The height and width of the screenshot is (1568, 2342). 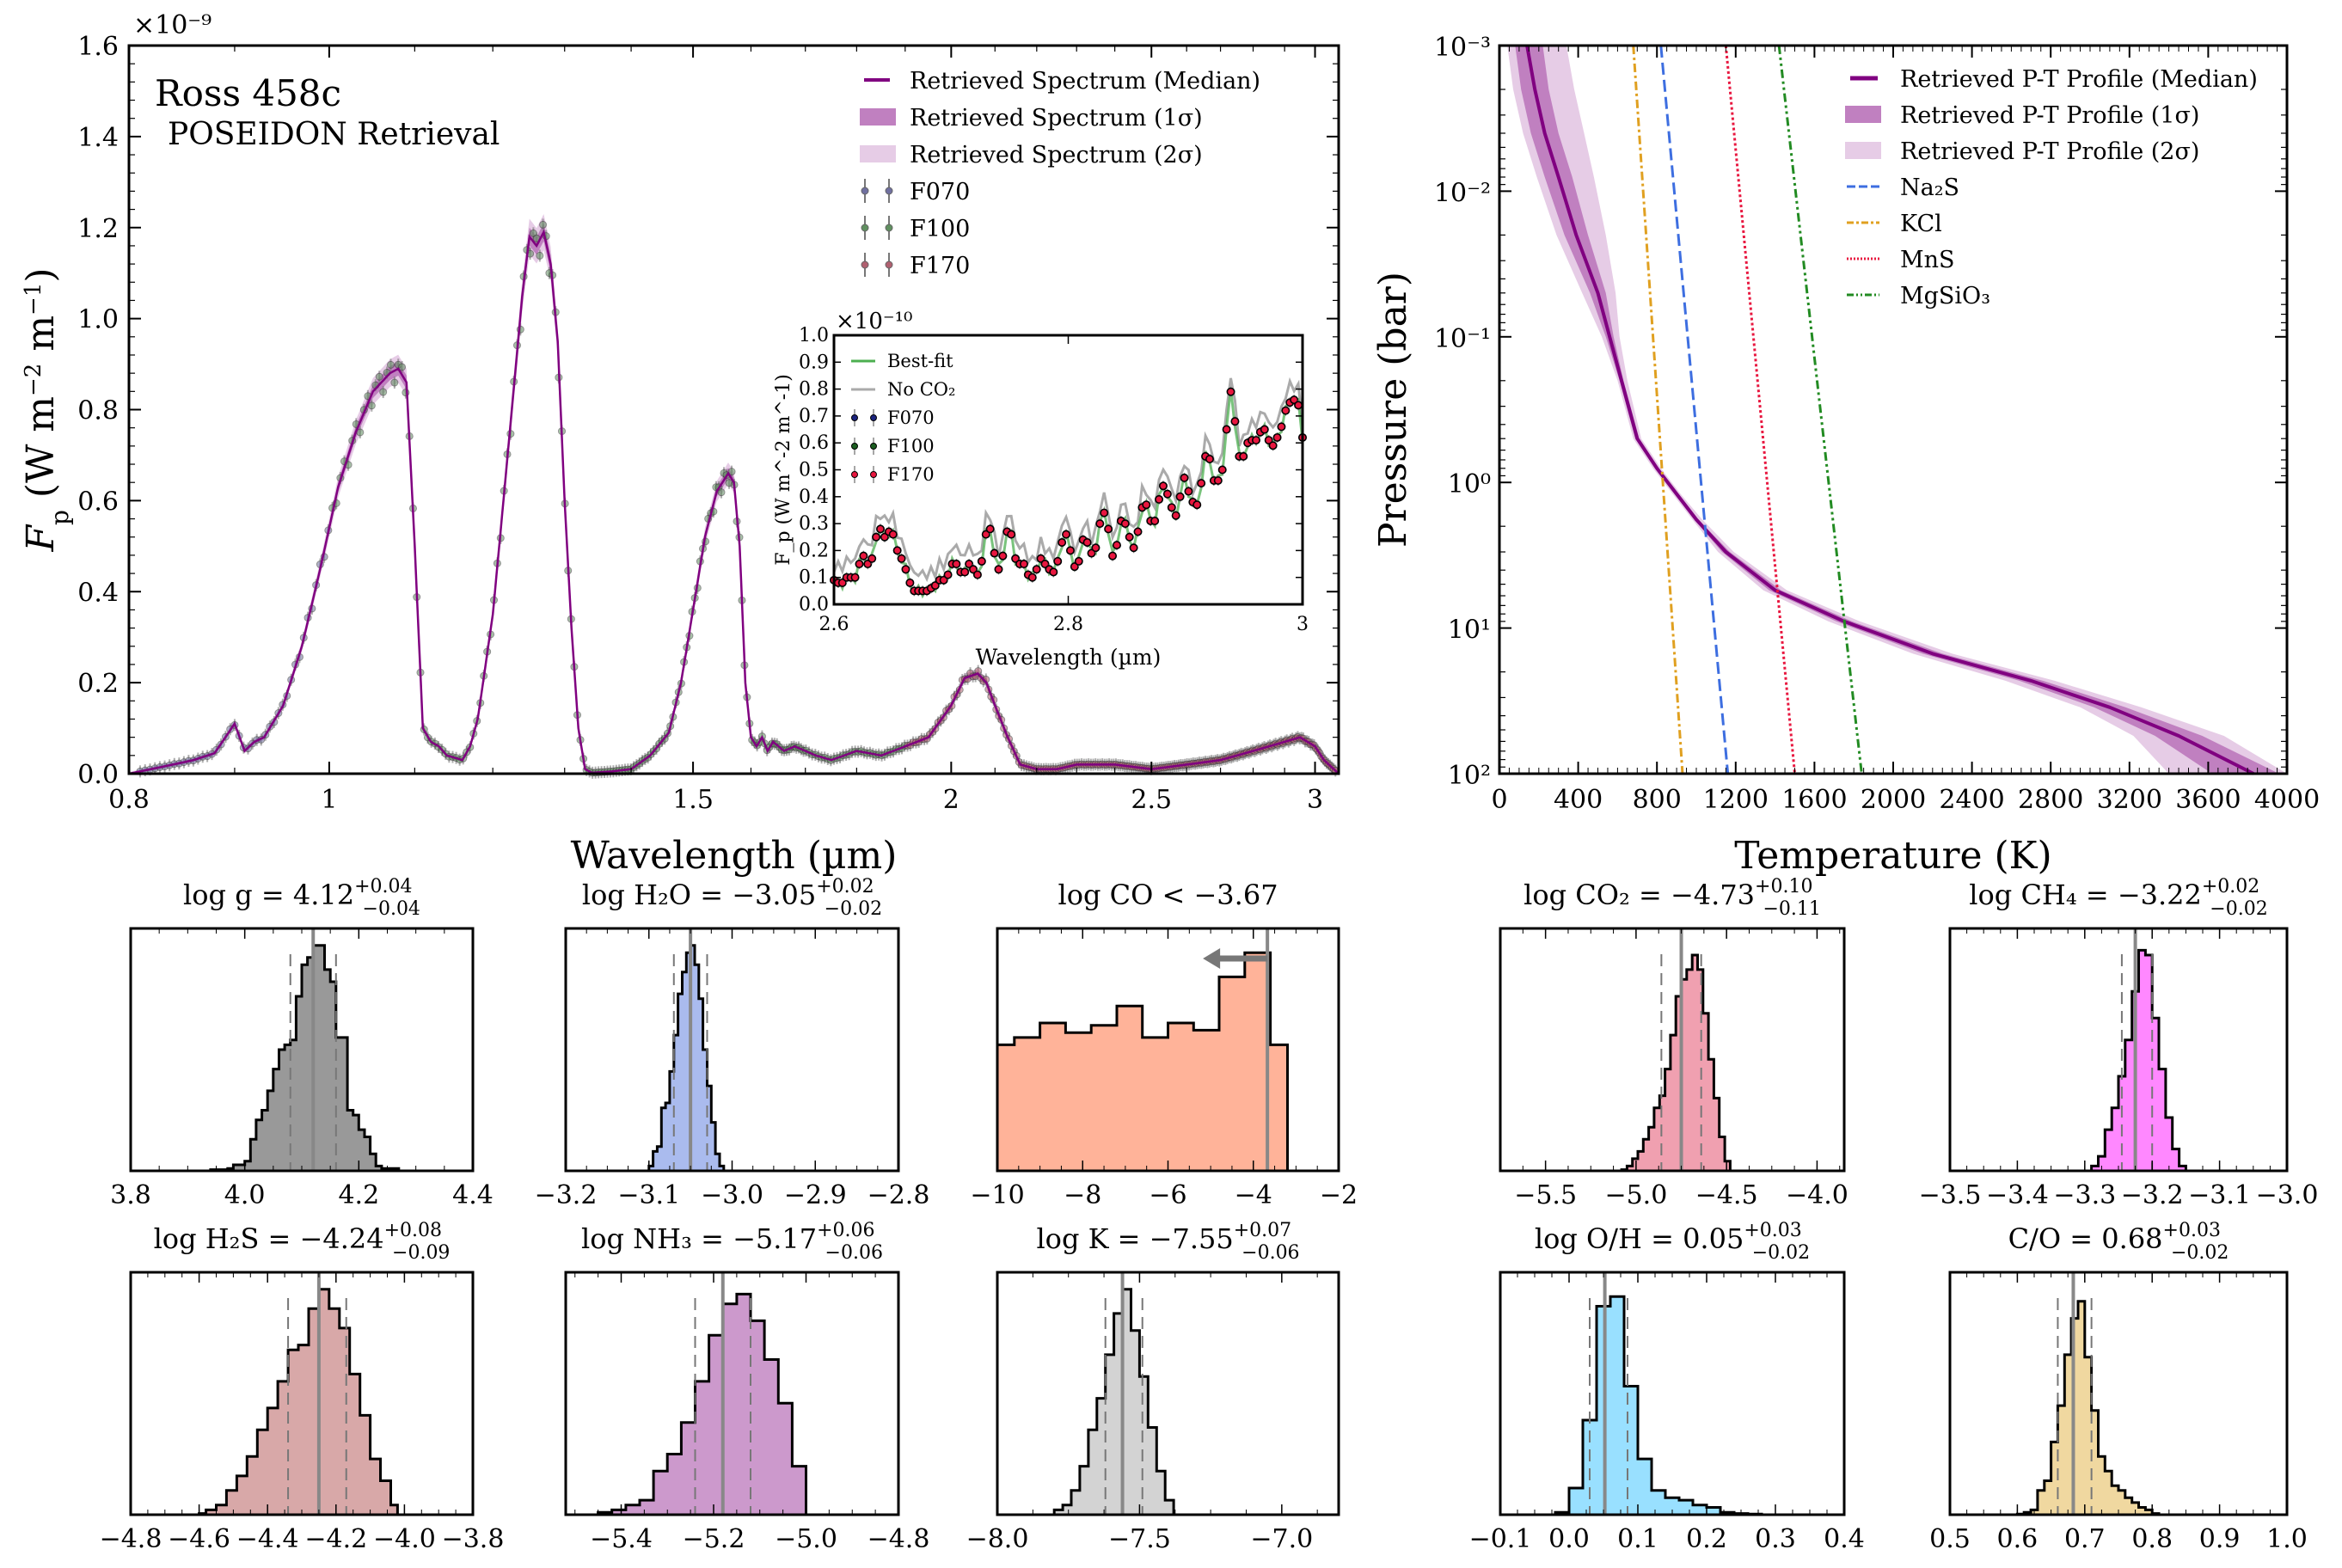 I want to click on posterior-panel: −8.0 −7.5 −7.0 log K = −7.55+0.07 −0.06, so click(x=1153, y=1387).